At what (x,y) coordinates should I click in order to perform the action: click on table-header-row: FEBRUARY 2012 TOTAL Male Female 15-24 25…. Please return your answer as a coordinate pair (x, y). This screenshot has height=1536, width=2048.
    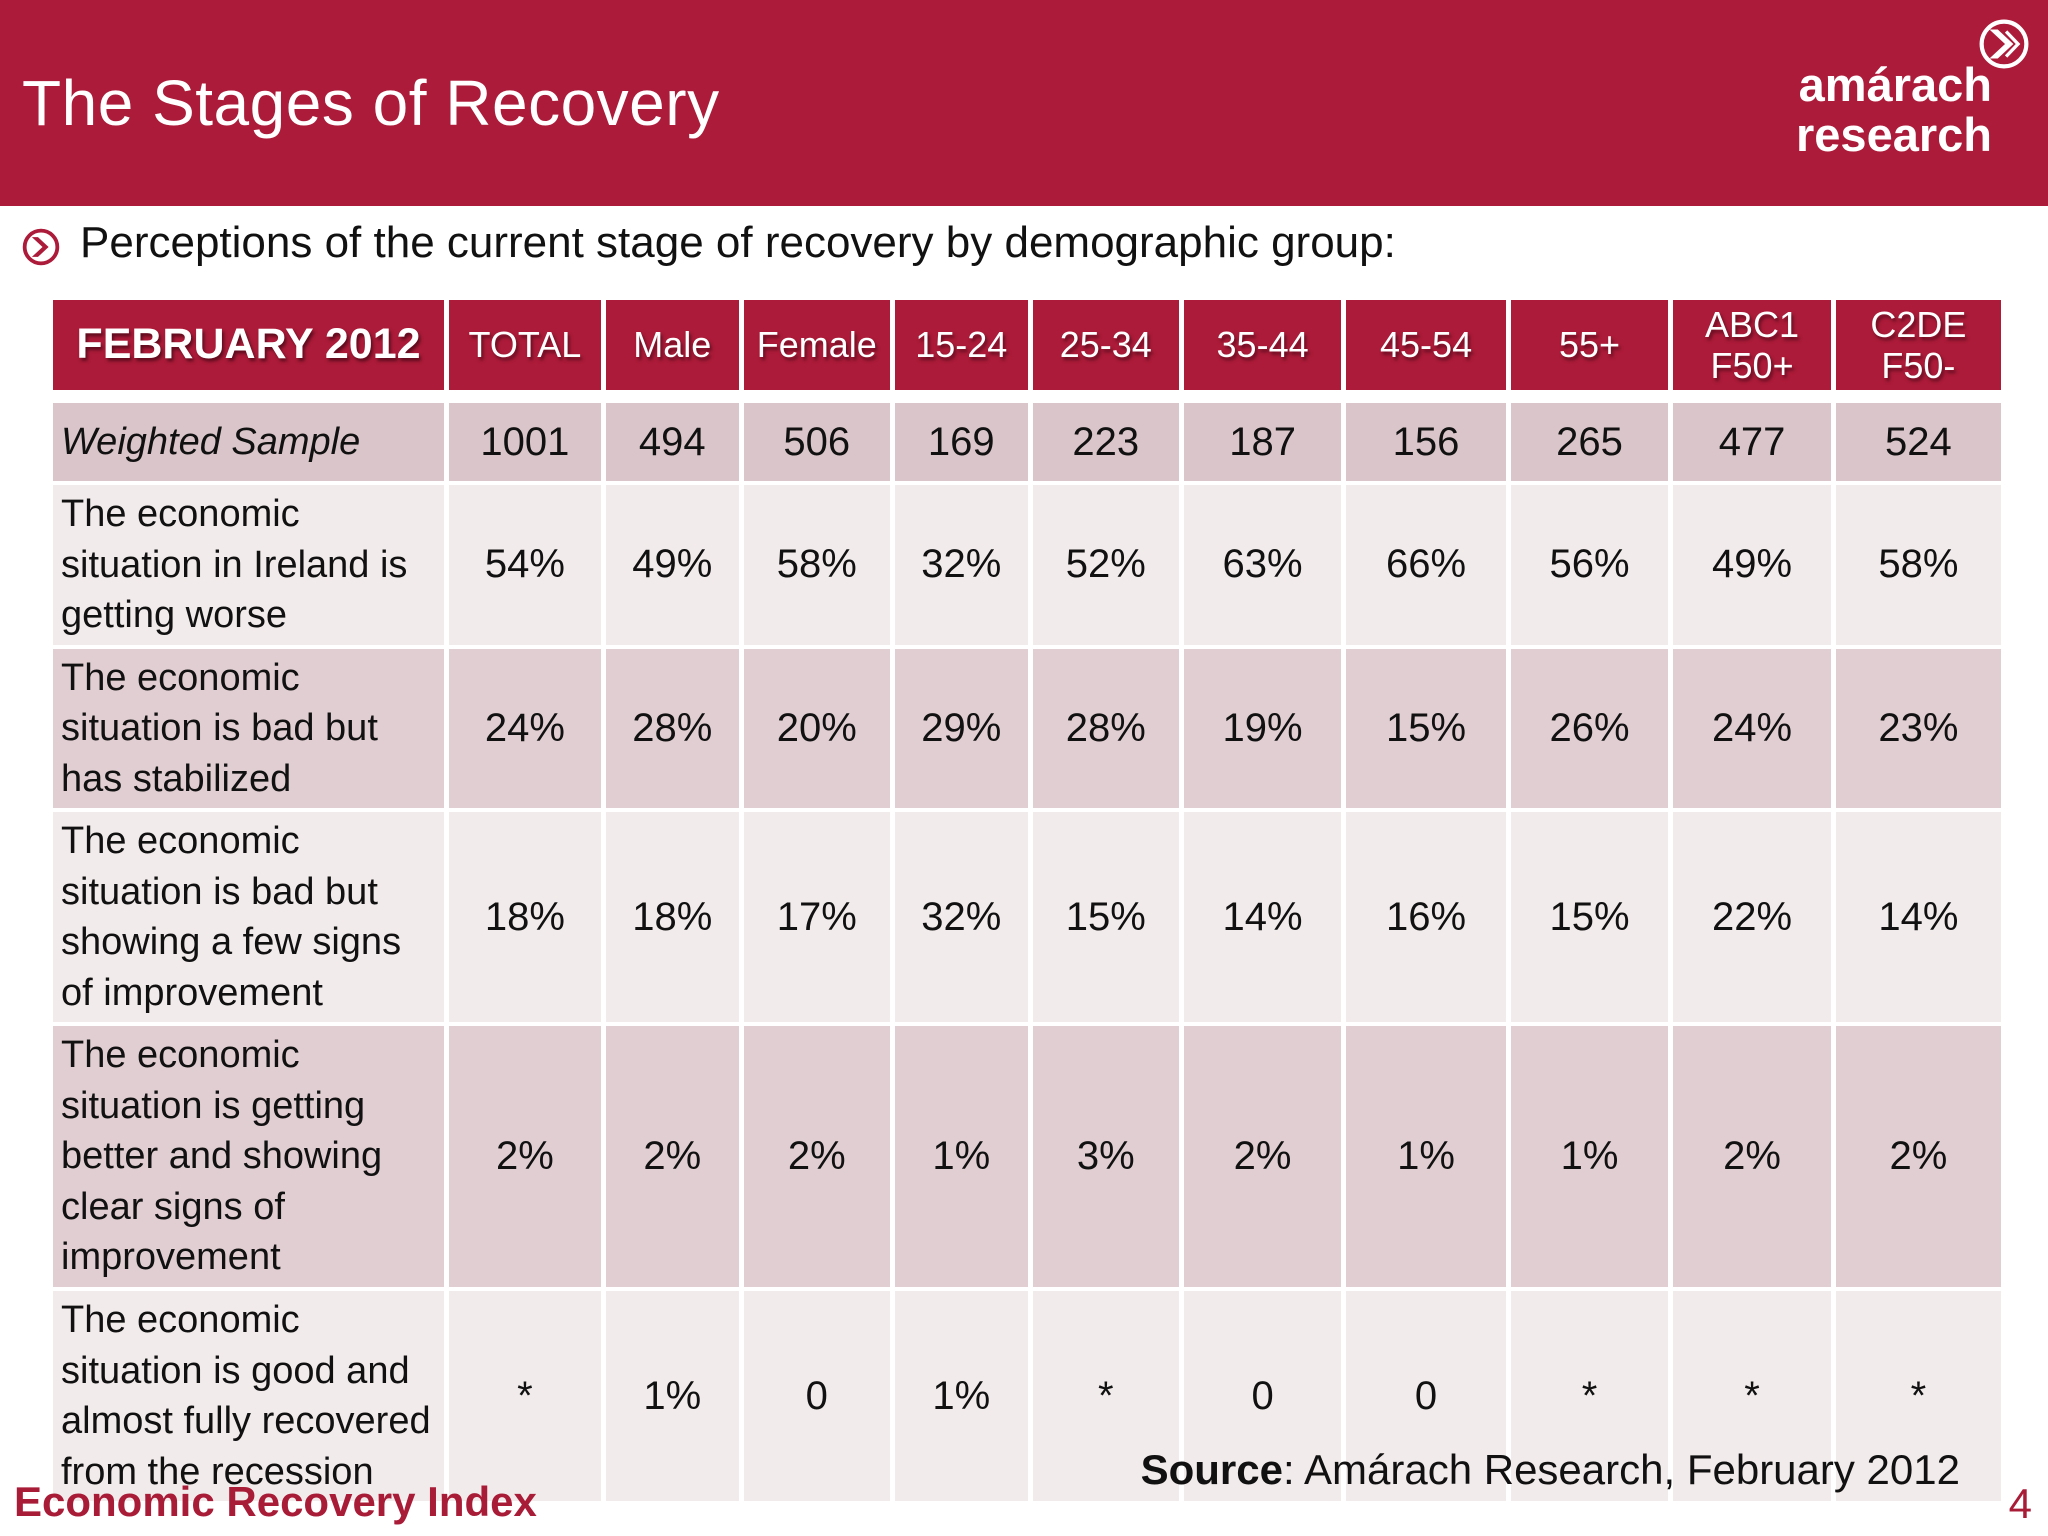
    Looking at the image, I should click on (1027, 345).